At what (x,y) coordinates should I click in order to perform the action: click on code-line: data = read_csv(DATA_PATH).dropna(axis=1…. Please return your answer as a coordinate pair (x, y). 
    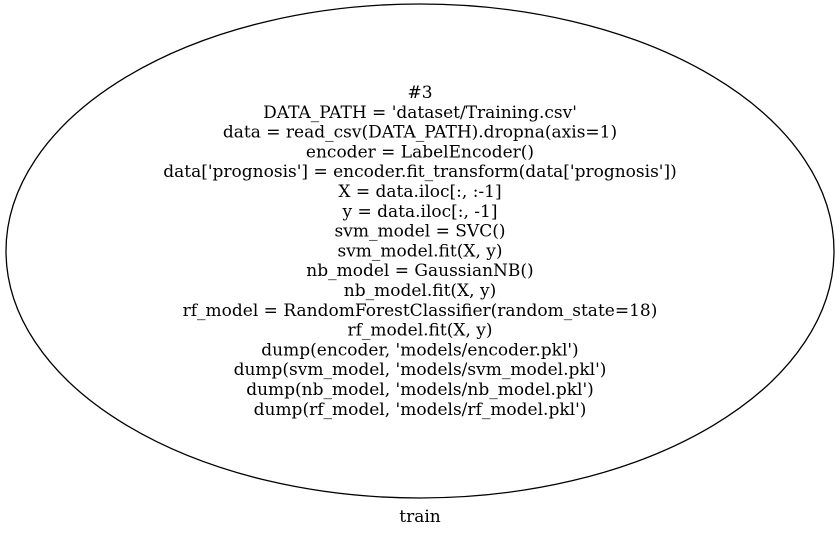
    Looking at the image, I should click on (420, 133).